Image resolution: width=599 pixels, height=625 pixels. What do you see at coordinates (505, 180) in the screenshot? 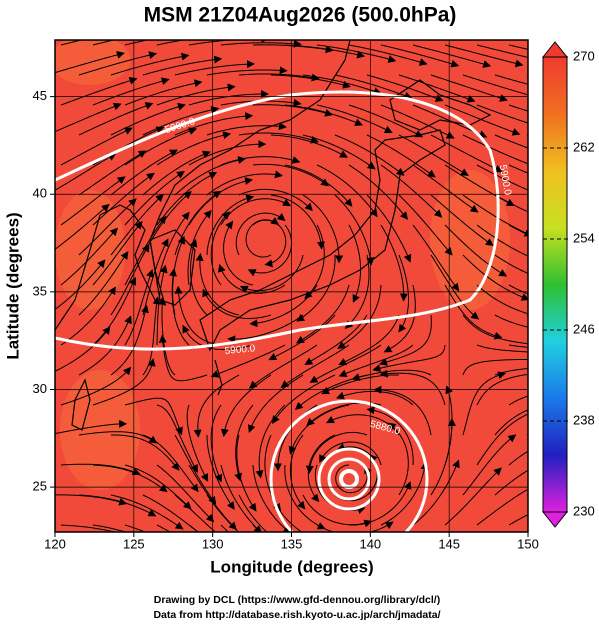
I see `contour-label: 5900.0` at bounding box center [505, 180].